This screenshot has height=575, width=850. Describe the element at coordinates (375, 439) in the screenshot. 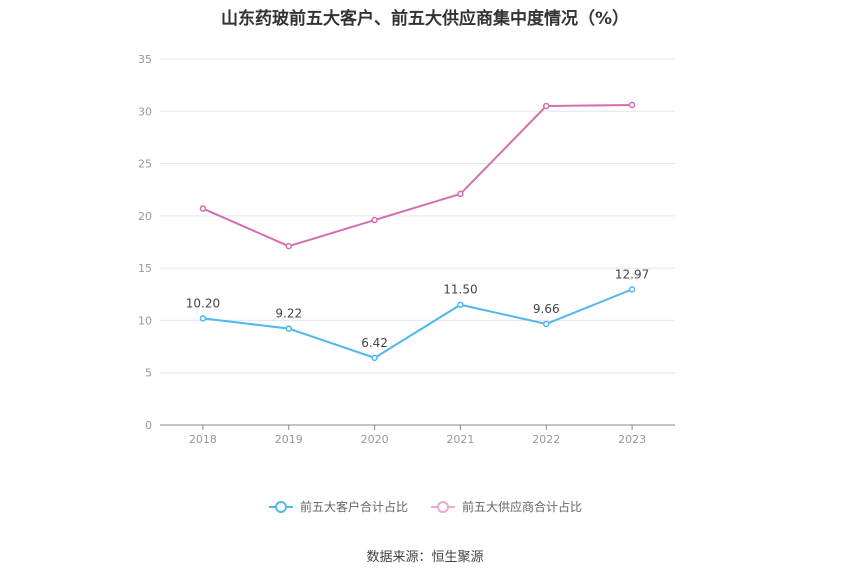

I see `x-tick-label: 2020` at that location.